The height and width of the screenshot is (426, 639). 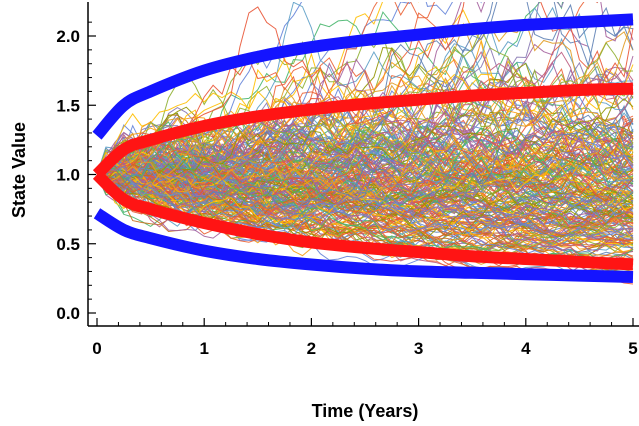 What do you see at coordinates (311, 348) in the screenshot?
I see `x-tick-label: 2` at bounding box center [311, 348].